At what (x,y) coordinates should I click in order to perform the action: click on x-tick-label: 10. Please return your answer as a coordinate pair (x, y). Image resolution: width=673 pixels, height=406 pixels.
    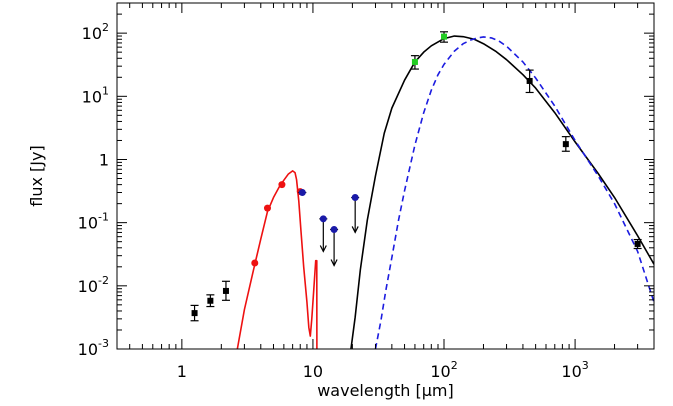
    Looking at the image, I should click on (313, 371).